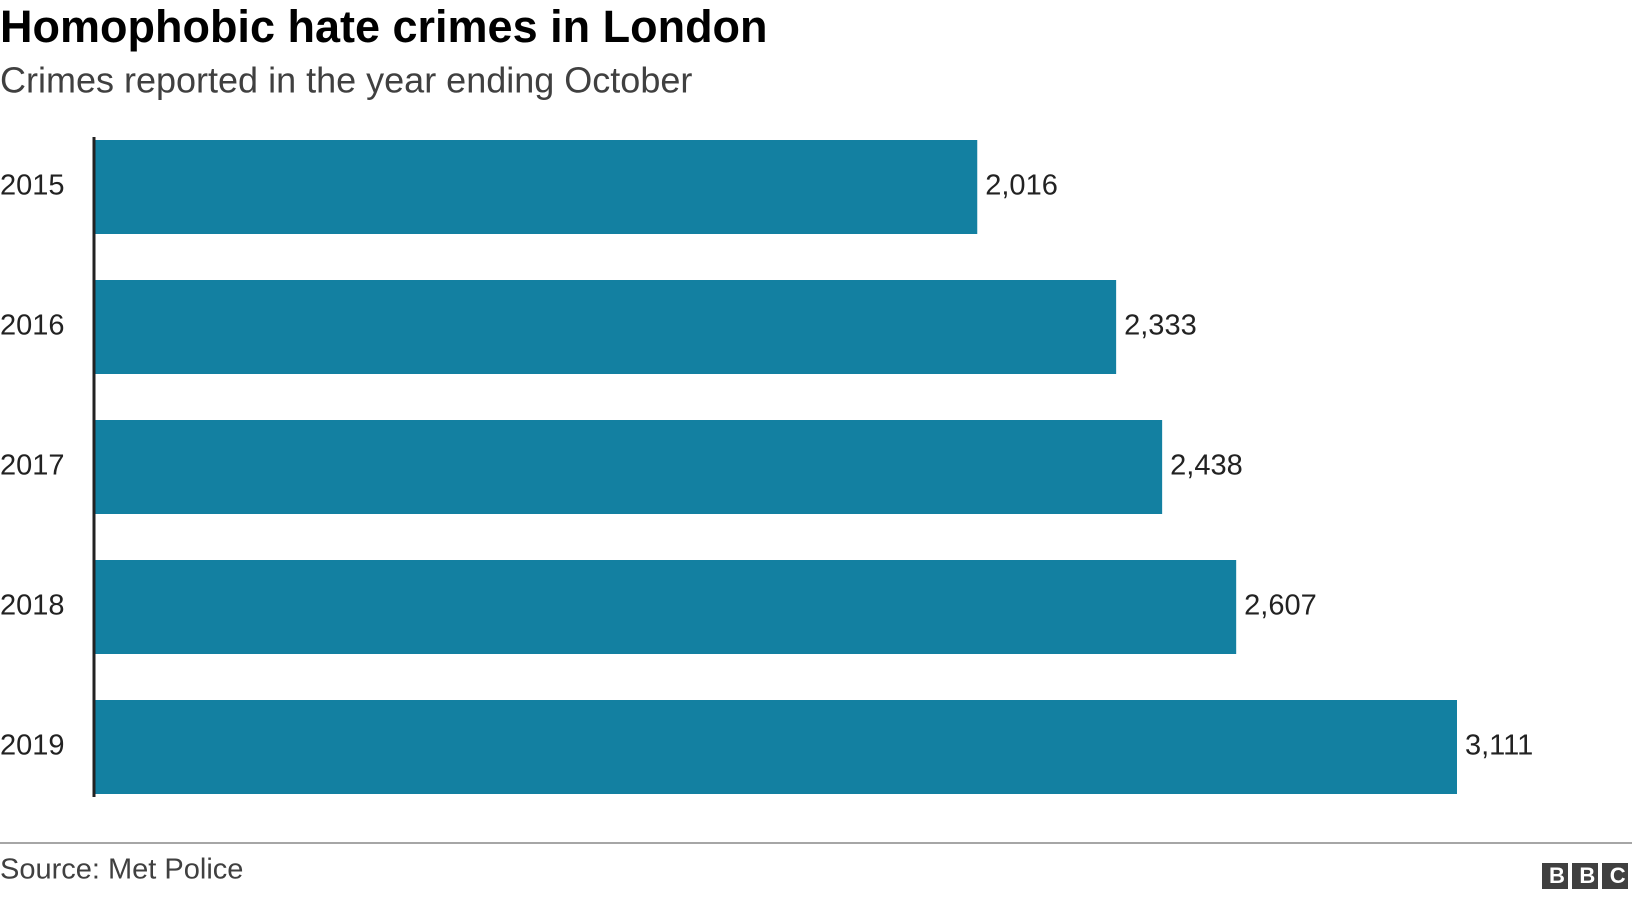 This screenshot has width=1632, height=898. Describe the element at coordinates (1021, 186) in the screenshot. I see `value-label: 2,016` at that location.